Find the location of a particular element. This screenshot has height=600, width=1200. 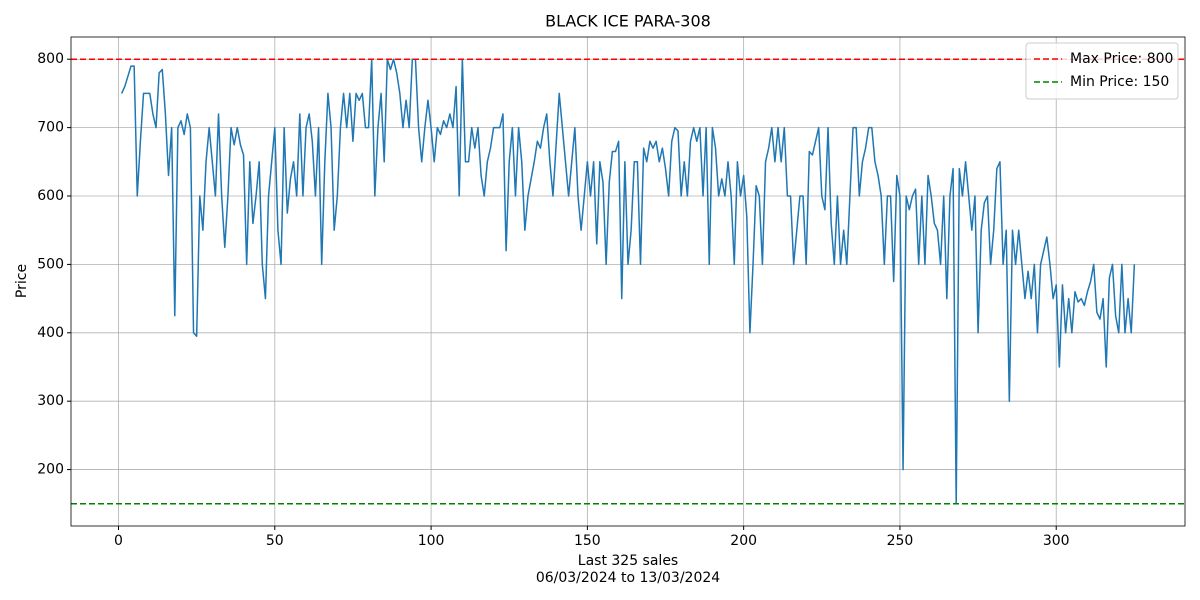

x-tick-label: 300 is located at coordinates (1056, 541).